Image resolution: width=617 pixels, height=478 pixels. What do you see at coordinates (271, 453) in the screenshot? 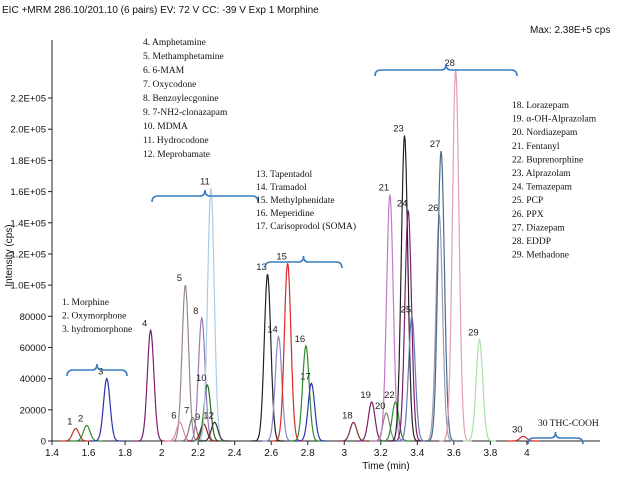
I see `x-tick-label: 2.6` at bounding box center [271, 453].